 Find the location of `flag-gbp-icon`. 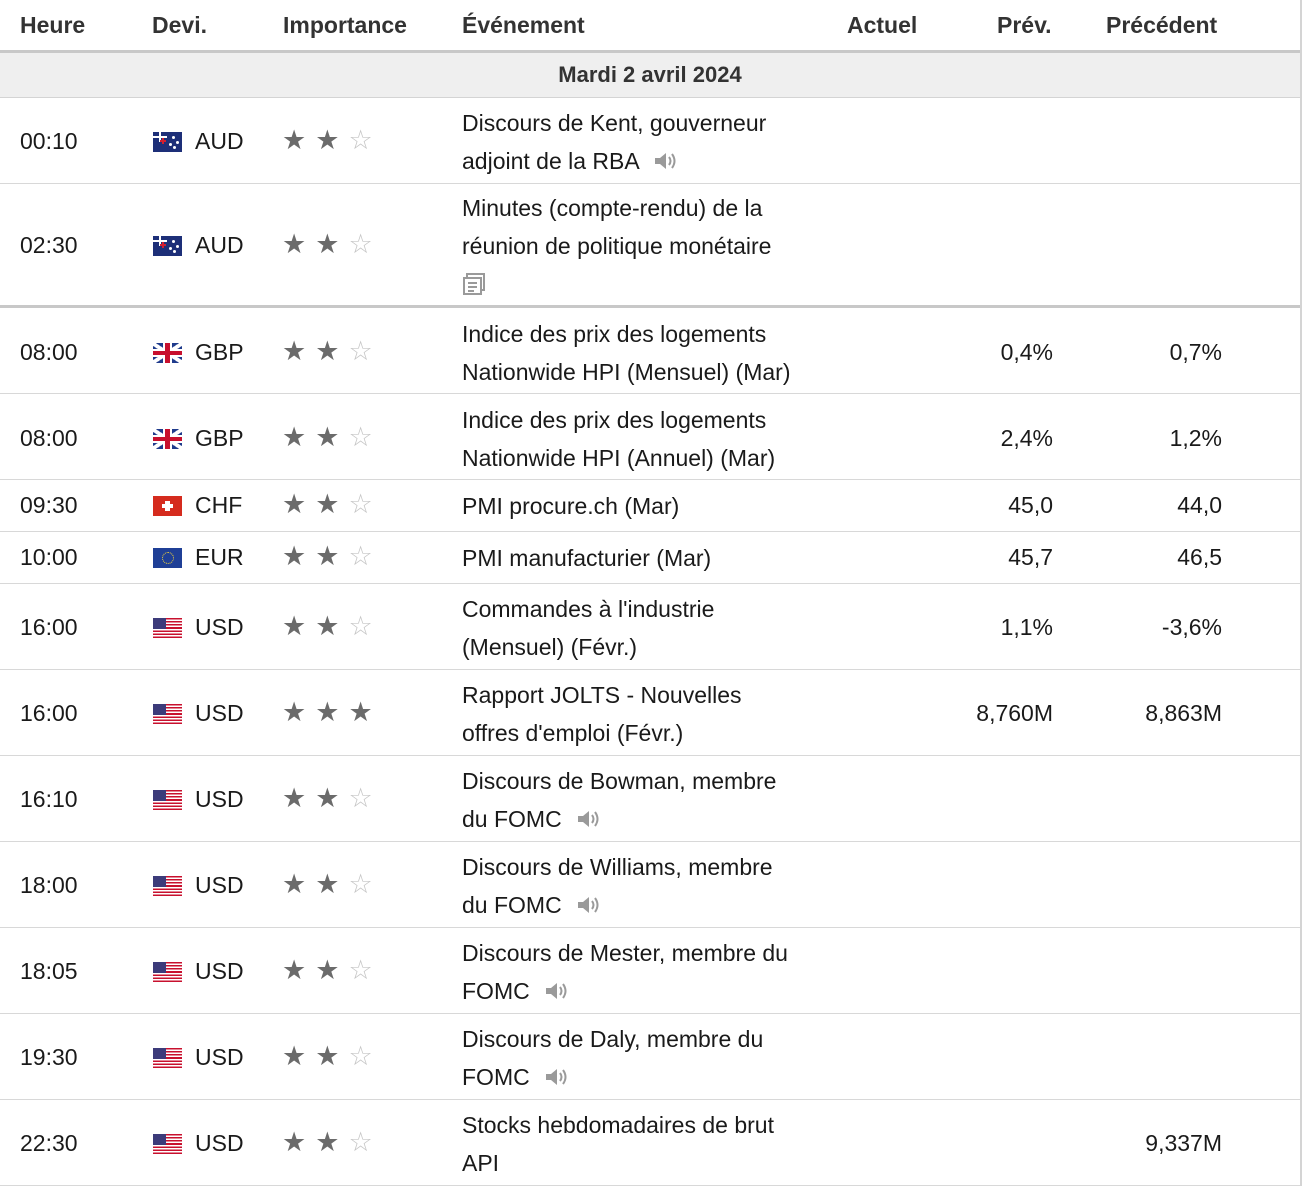

flag-gbp-icon is located at coordinates (167, 438).